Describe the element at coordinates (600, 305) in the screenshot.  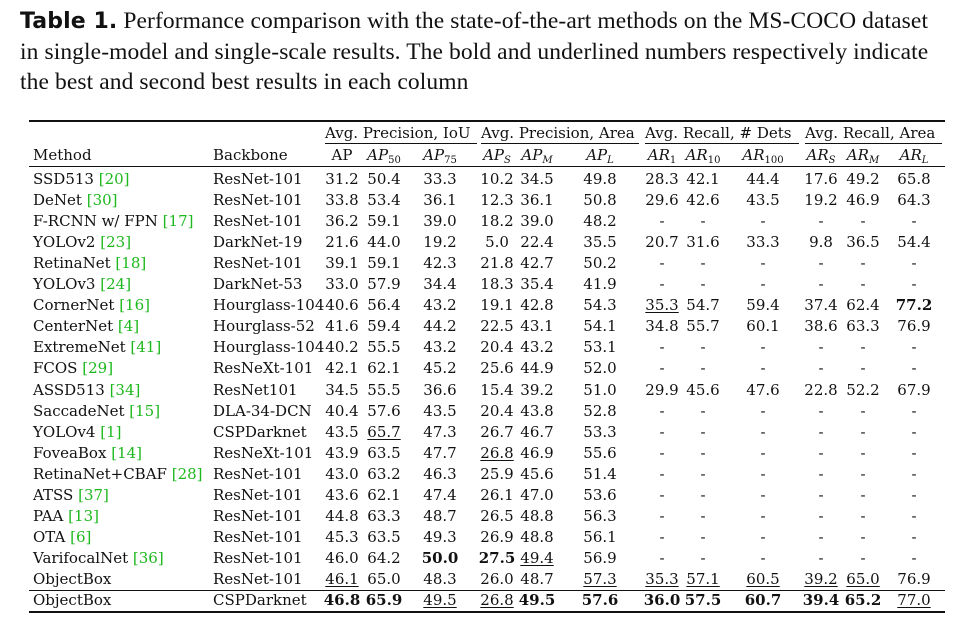
I see `metric-cell: 54.3` at that location.